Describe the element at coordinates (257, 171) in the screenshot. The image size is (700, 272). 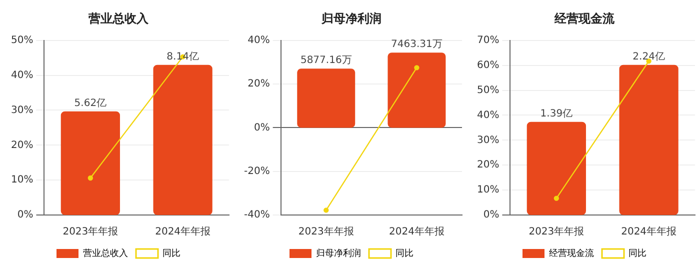
I see `y-tick-label: -20%` at that location.